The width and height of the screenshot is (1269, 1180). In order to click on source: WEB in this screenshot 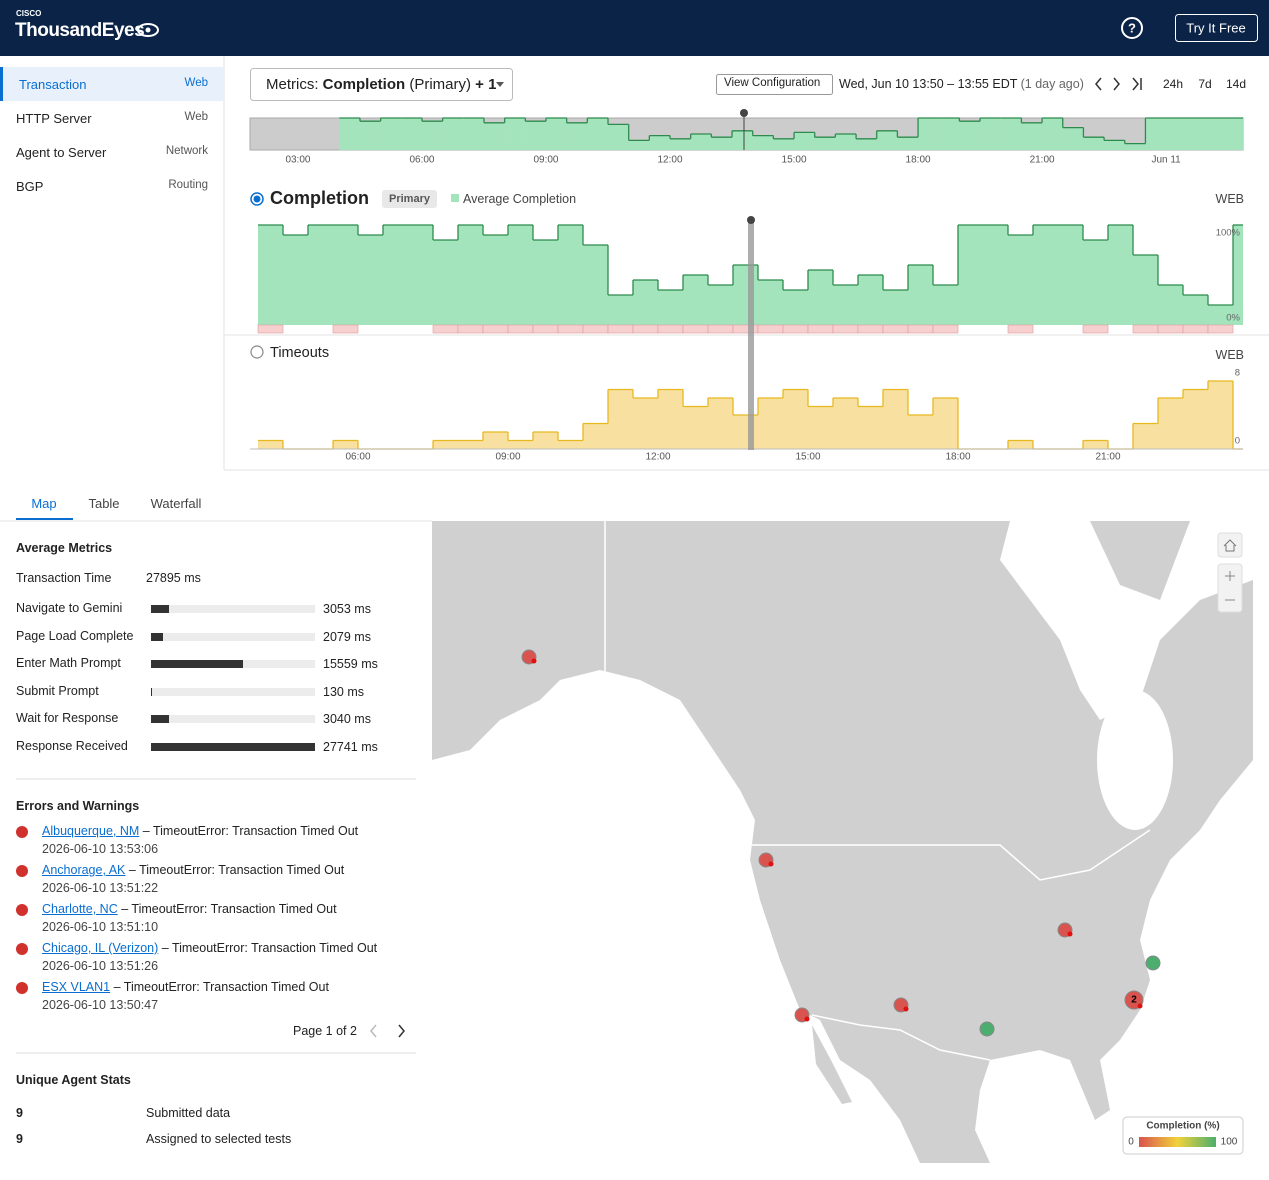, I will do `click(1229, 199)`.